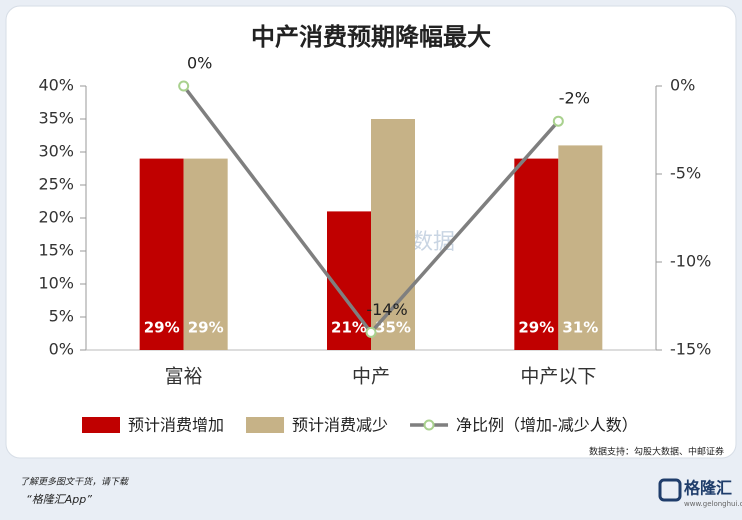 This screenshot has height=520, width=742. I want to click on y-tick-label: 30%, so click(56, 151).